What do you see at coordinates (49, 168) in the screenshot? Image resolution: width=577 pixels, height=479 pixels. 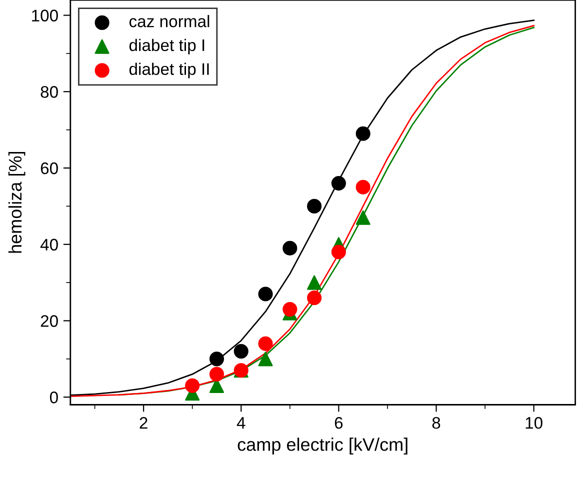 I see `y-tick-label: 60` at bounding box center [49, 168].